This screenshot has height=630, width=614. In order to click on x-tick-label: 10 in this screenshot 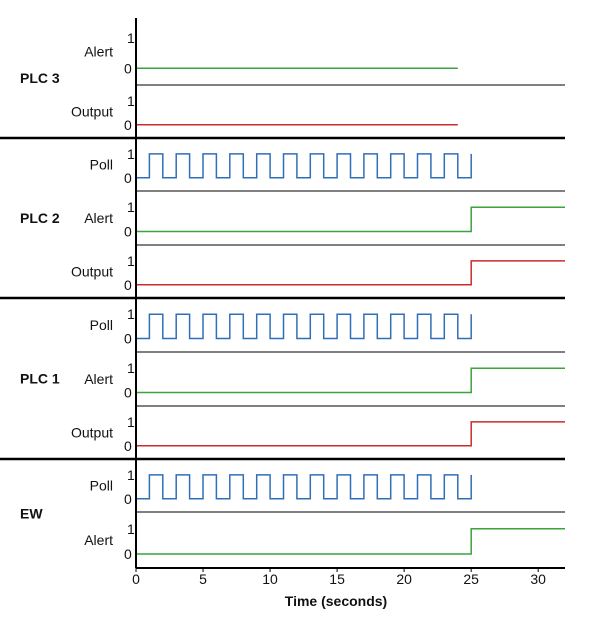, I will do `click(270, 579)`.